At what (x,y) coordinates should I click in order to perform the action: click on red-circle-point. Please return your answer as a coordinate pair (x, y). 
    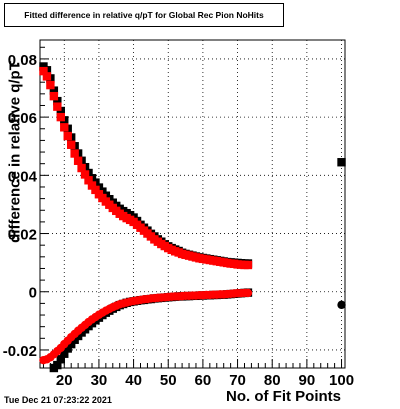
    Looking at the image, I should click on (248, 293).